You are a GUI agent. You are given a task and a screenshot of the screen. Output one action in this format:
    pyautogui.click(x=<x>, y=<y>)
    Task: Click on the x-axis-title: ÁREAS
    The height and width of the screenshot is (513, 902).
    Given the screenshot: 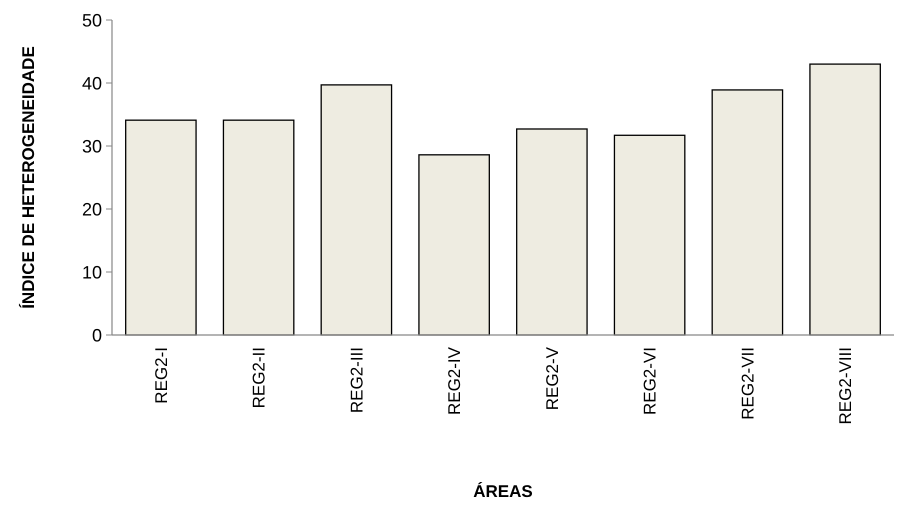 What is the action you would take?
    pyautogui.click(x=503, y=491)
    